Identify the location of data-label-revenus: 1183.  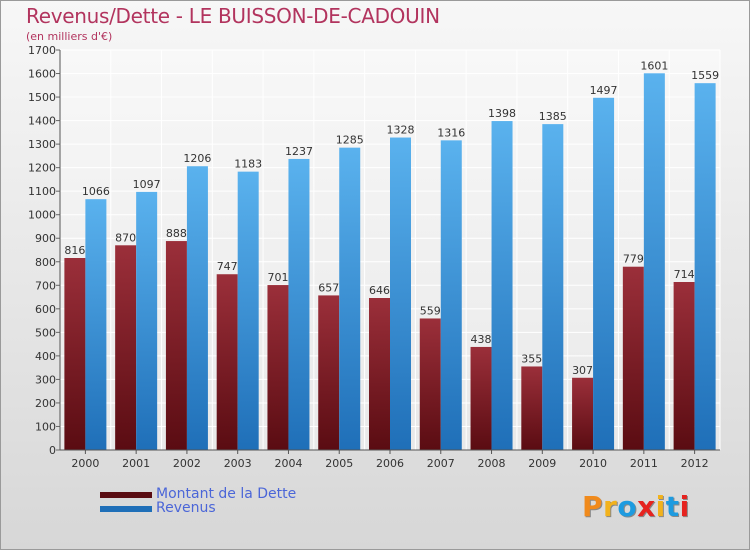
(248, 164).